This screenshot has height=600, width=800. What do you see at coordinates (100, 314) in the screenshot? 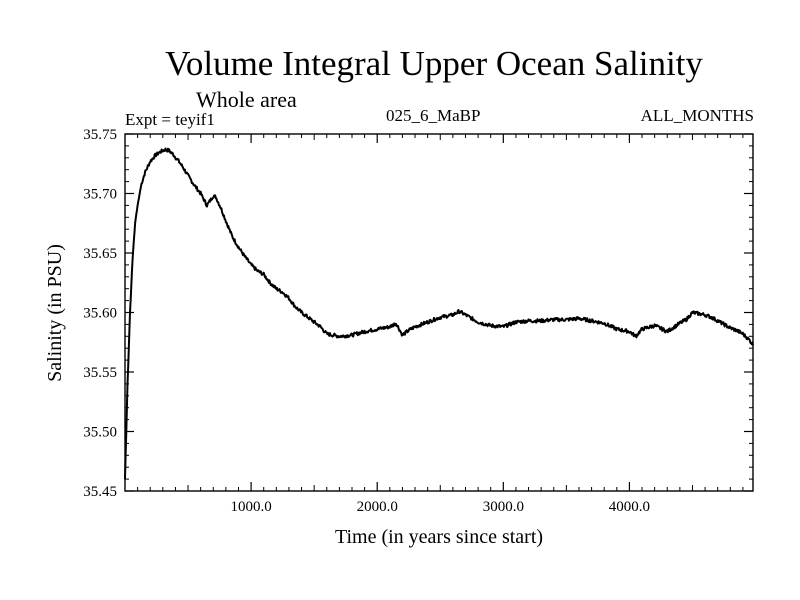
I see `y-tick-label: 35.60` at bounding box center [100, 314].